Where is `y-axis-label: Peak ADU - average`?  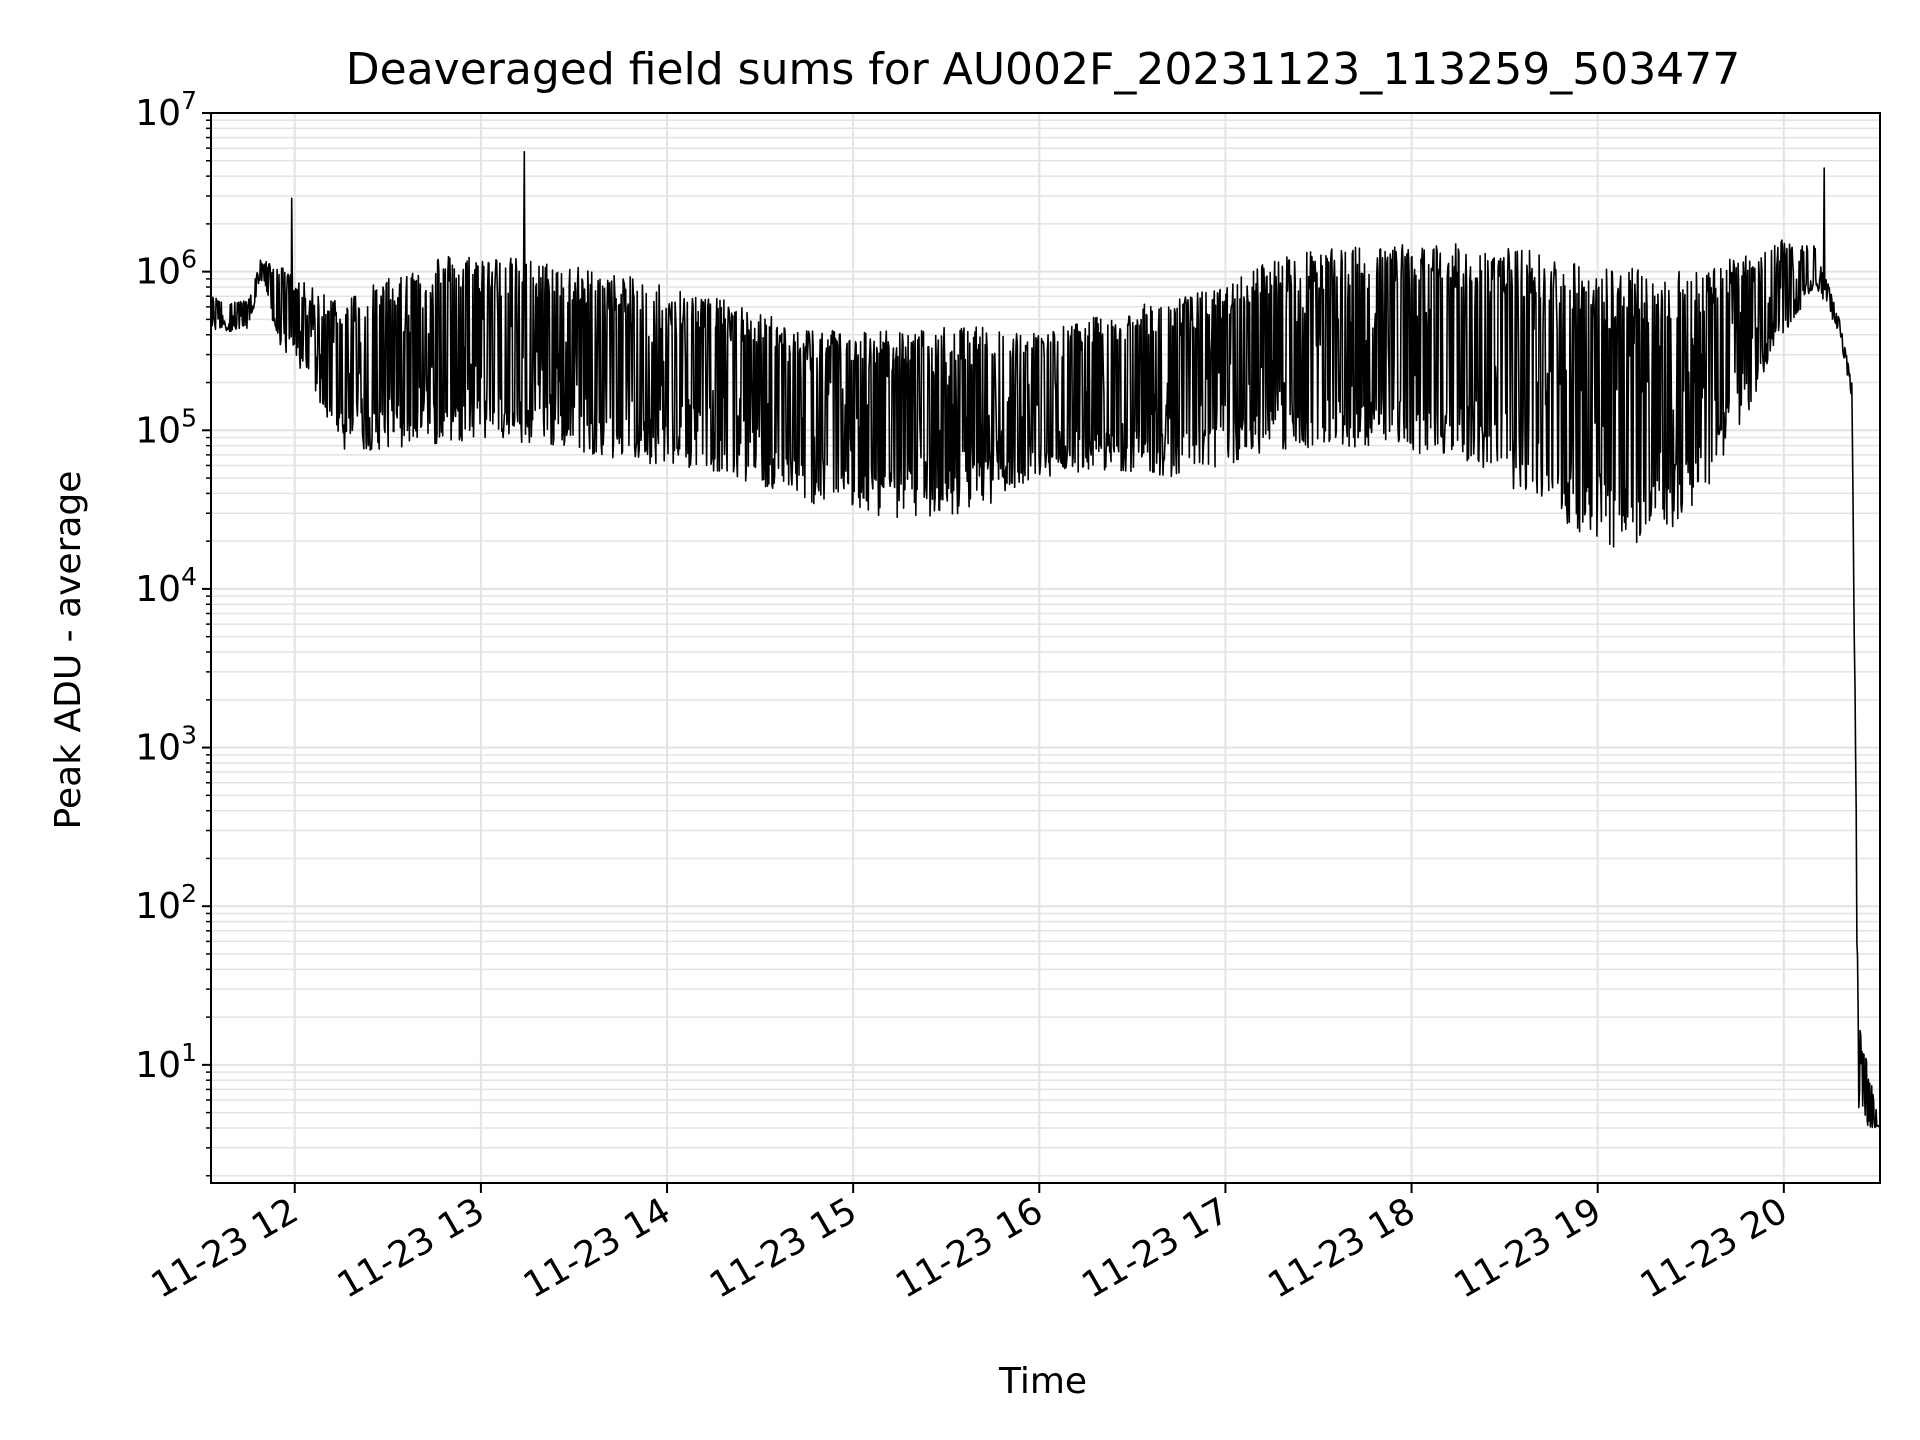 y-axis-label: Peak ADU - average is located at coordinates (68, 650).